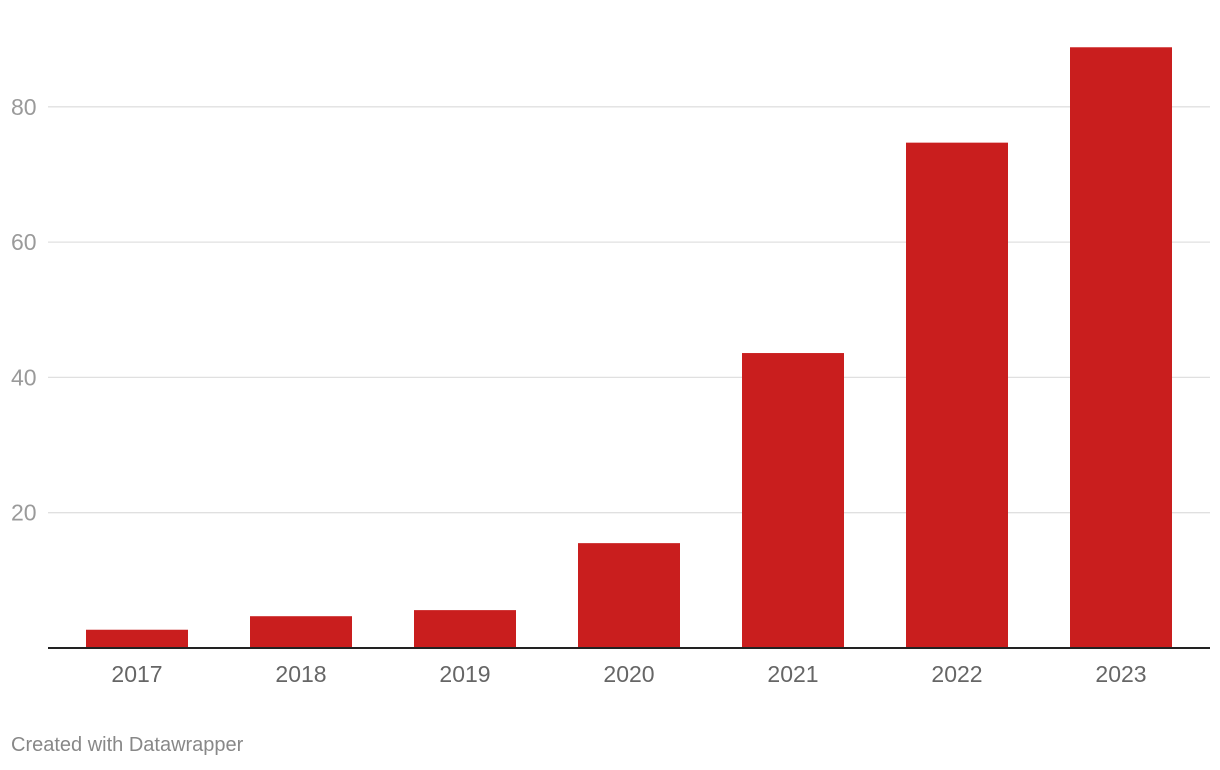 This screenshot has width=1220, height=770. Describe the element at coordinates (956, 674) in the screenshot. I see `x-tick-label: 2022` at that location.